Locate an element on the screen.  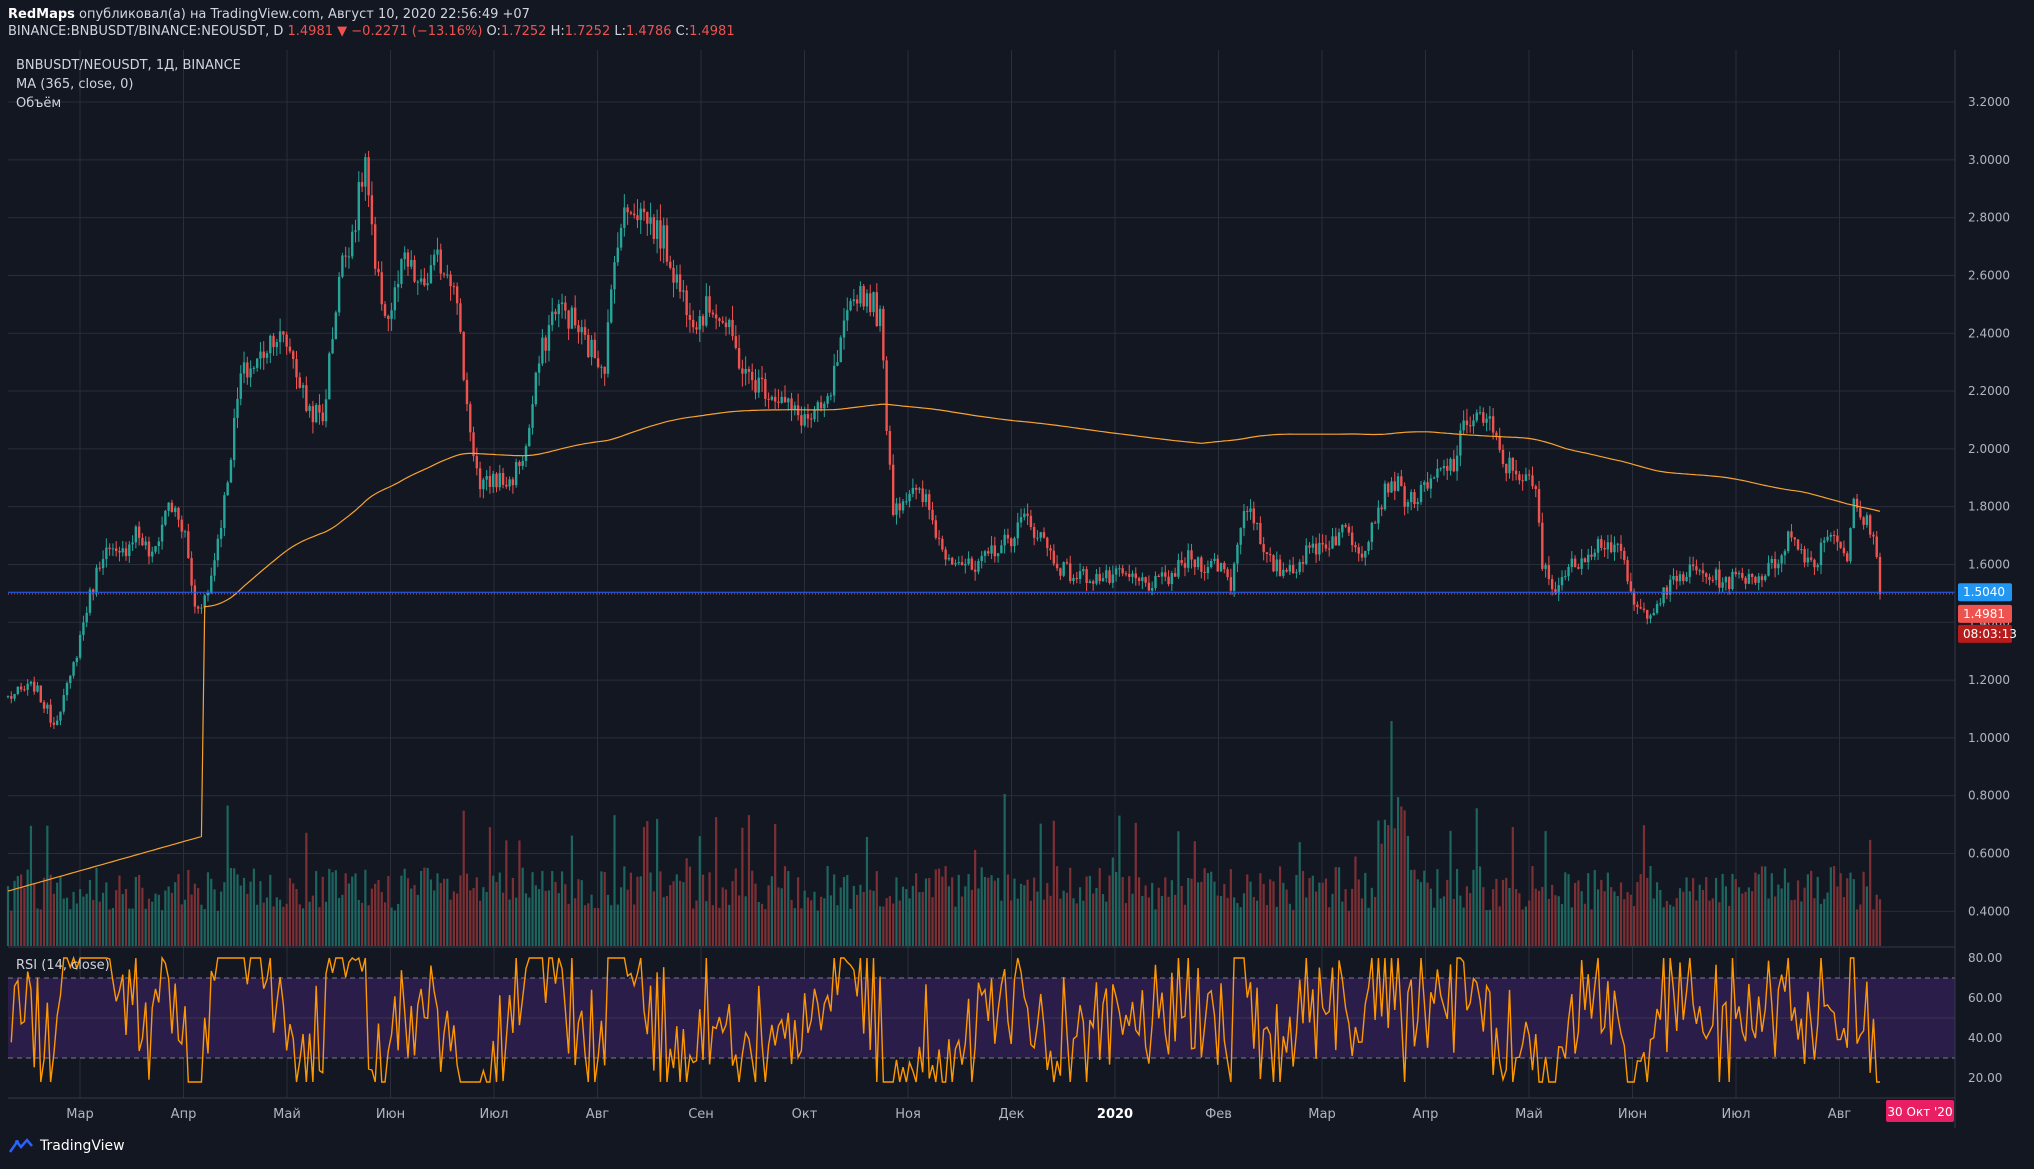
legend-symbol: BNBUSDT/NEOUSDT, 1Д, BINANCE is located at coordinates (128, 65).